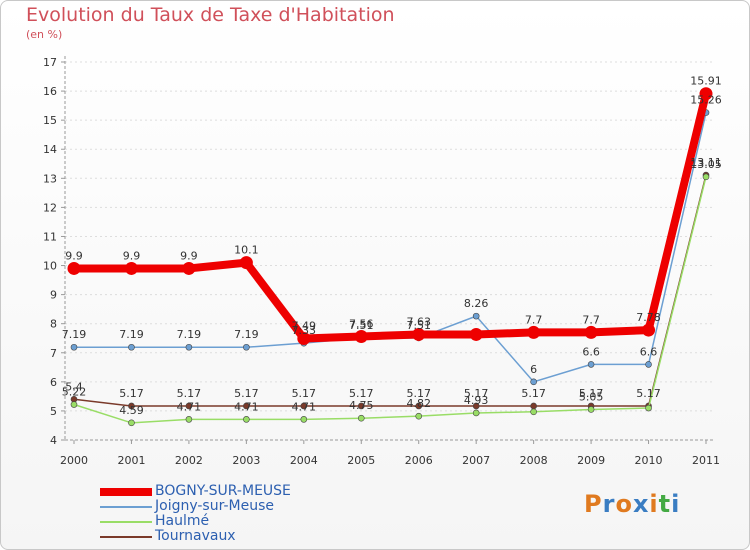 This screenshot has width=750, height=550. Describe the element at coordinates (706, 100) in the screenshot. I see `data-label: 15.26` at that location.